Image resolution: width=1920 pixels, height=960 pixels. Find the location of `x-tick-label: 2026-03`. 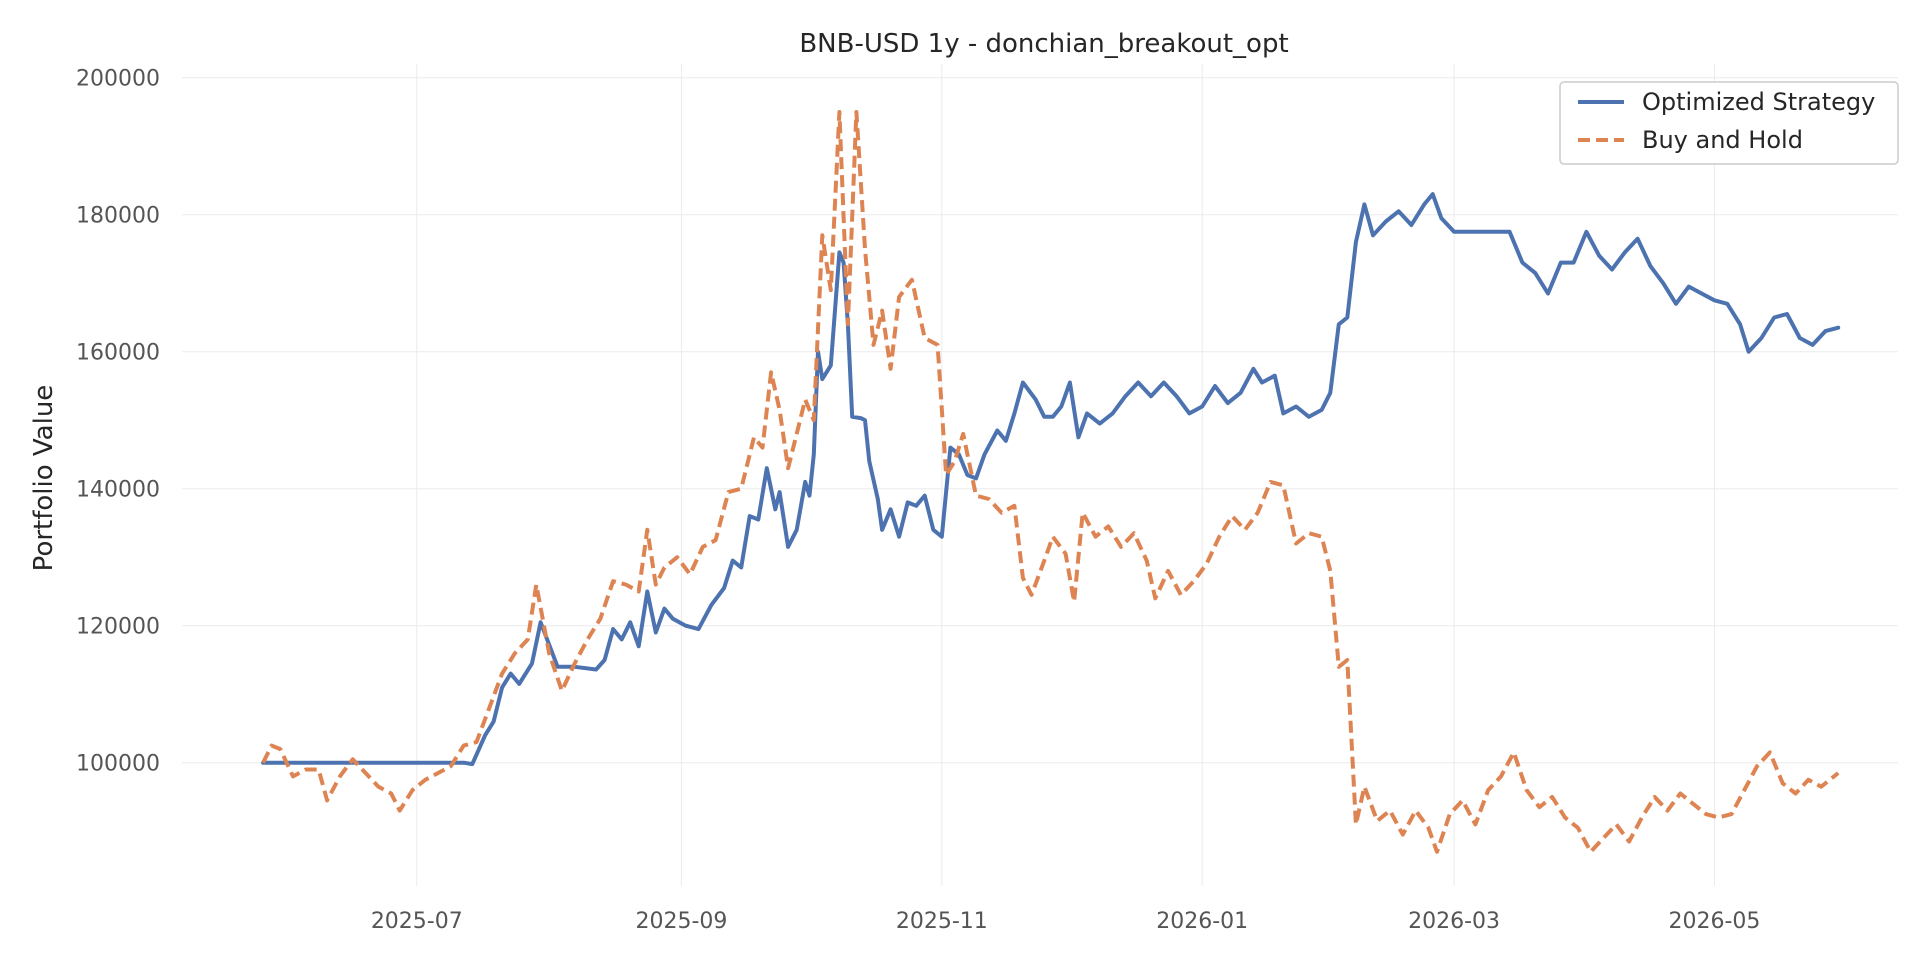

x-tick-label: 2026-03 is located at coordinates (1454, 921).